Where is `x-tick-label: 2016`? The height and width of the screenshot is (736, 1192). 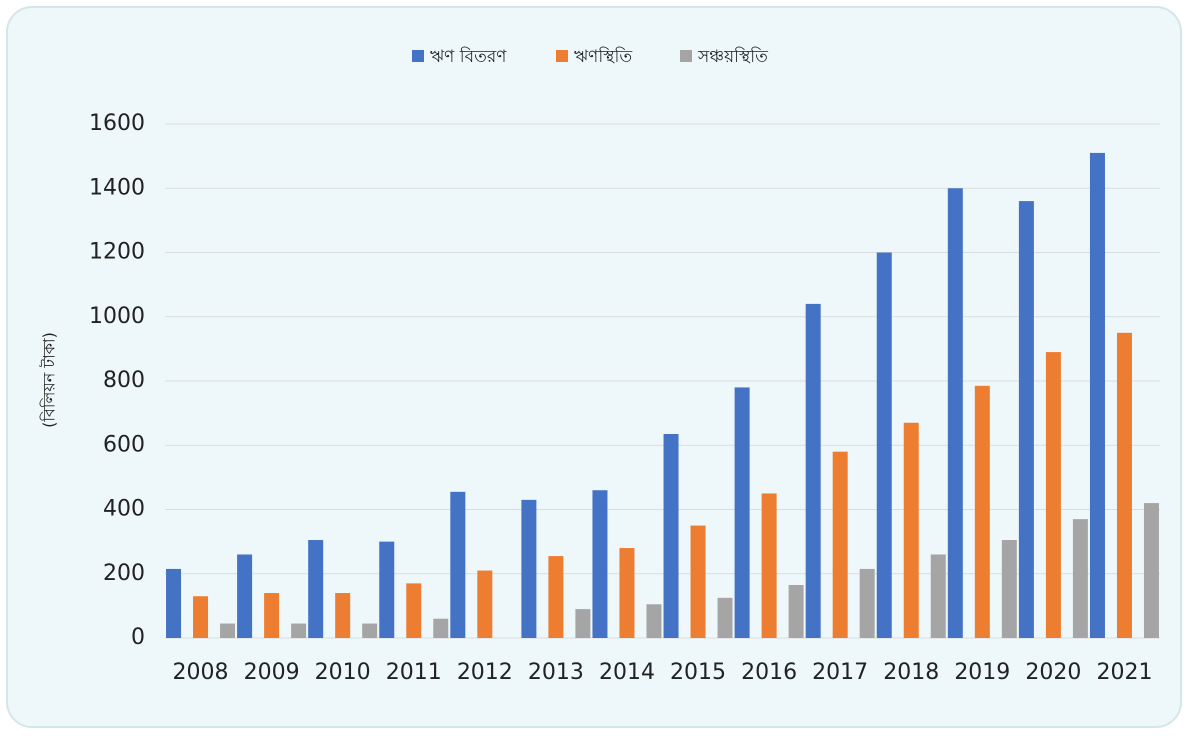
x-tick-label: 2016 is located at coordinates (769, 672).